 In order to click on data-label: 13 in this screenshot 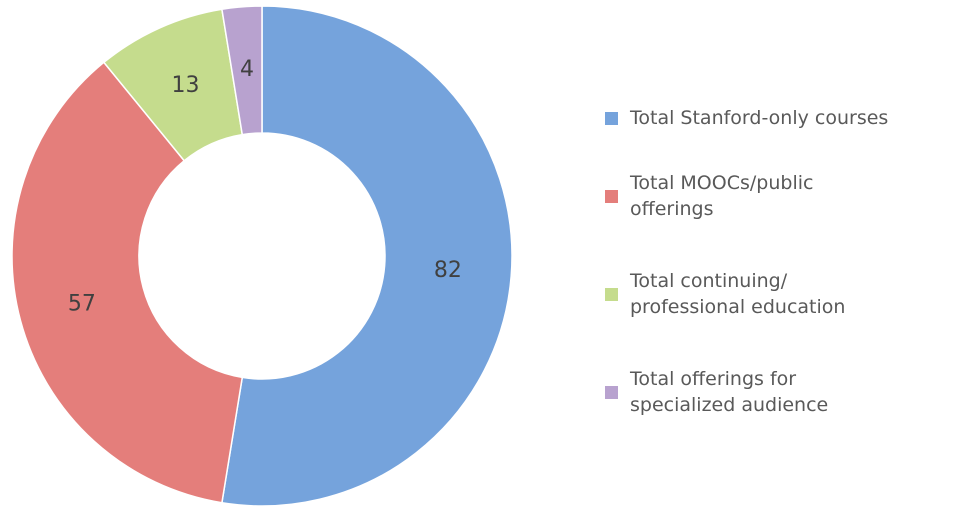, I will do `click(185, 85)`.